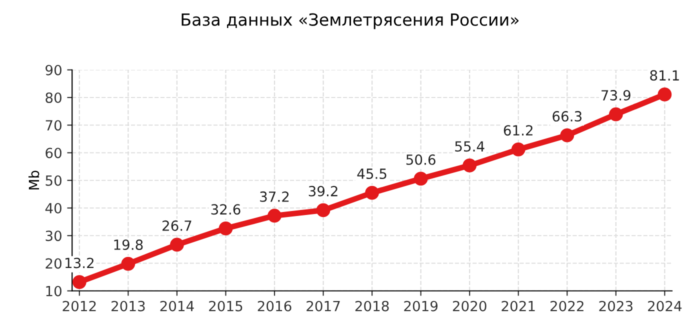 Image resolution: width=700 pixels, height=325 pixels. I want to click on data-label: 50.6, so click(421, 159).